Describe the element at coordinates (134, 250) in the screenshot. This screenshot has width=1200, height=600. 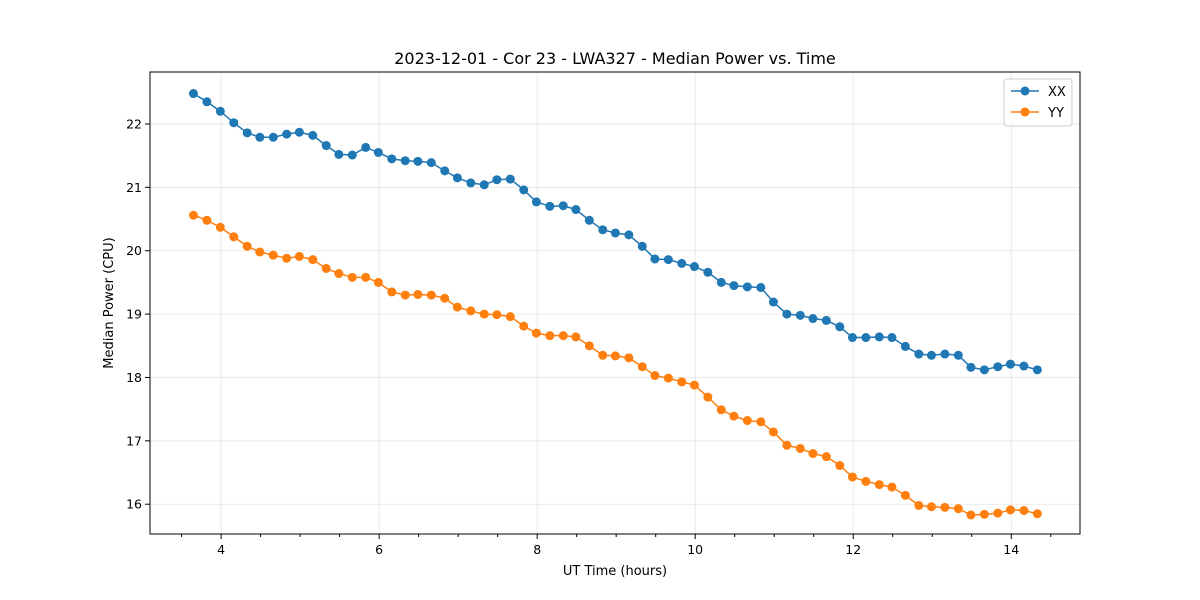
I see `y-tick-label: 20` at that location.